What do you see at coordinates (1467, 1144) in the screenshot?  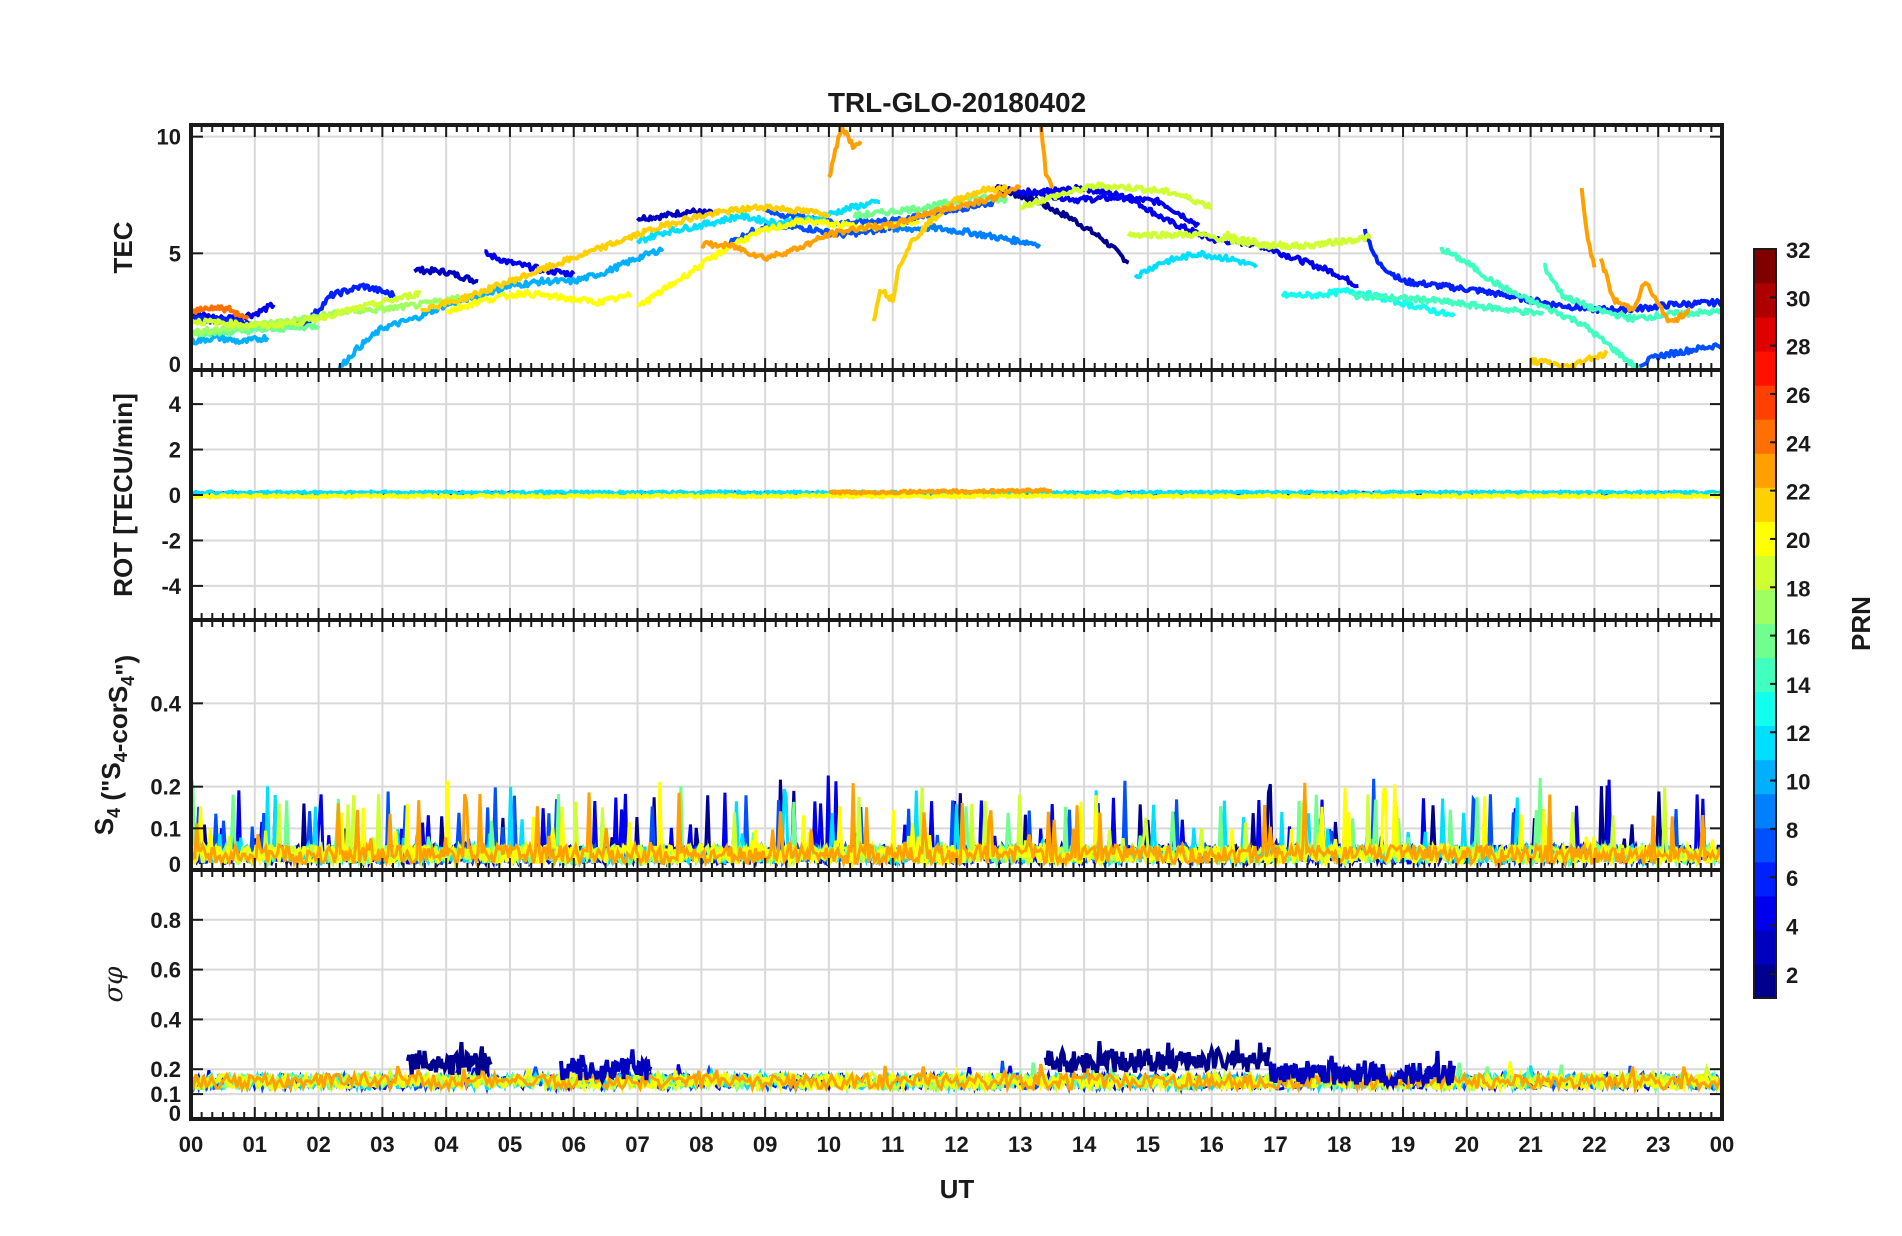 I see `x-tick-label: 20` at bounding box center [1467, 1144].